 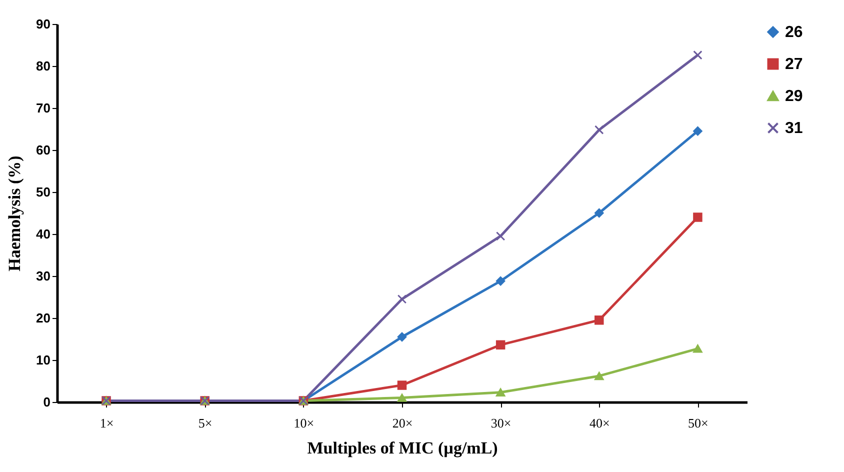 What do you see at coordinates (402, 423) in the screenshot?
I see `x-tick-label: 20×` at bounding box center [402, 423].